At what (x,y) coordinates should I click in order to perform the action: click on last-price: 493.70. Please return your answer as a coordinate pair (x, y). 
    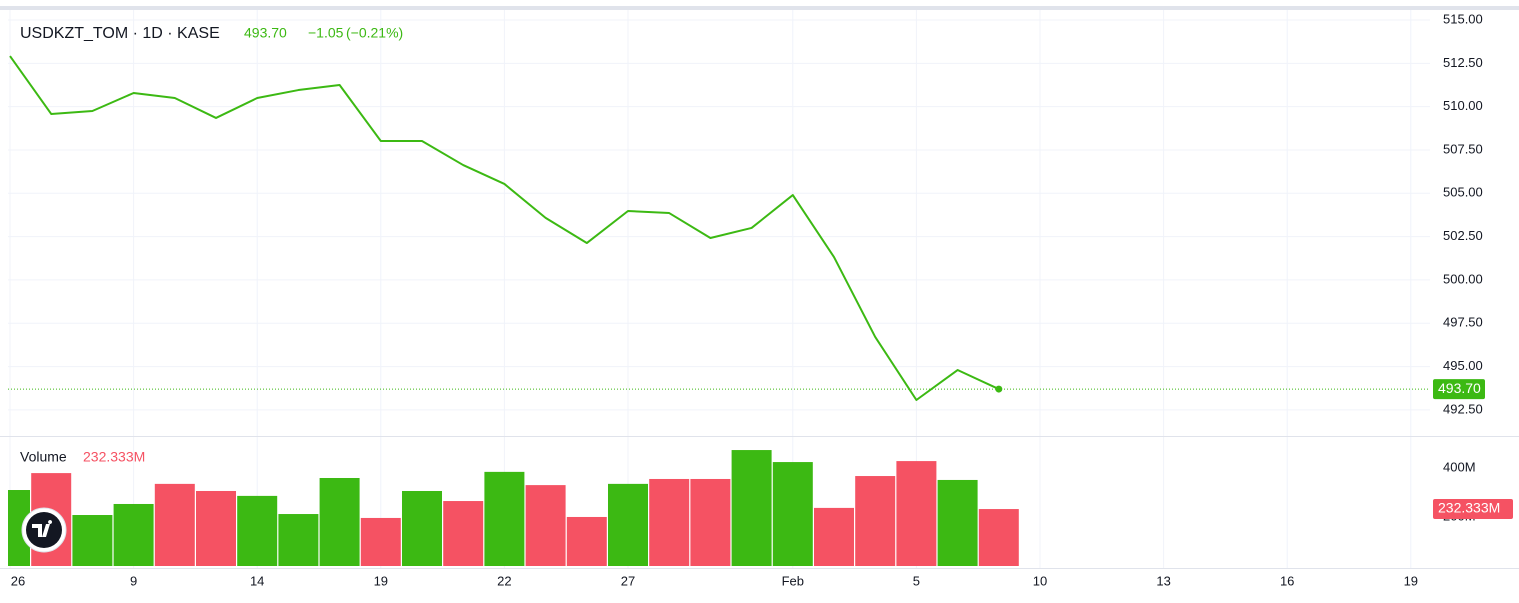
    Looking at the image, I should click on (265, 33).